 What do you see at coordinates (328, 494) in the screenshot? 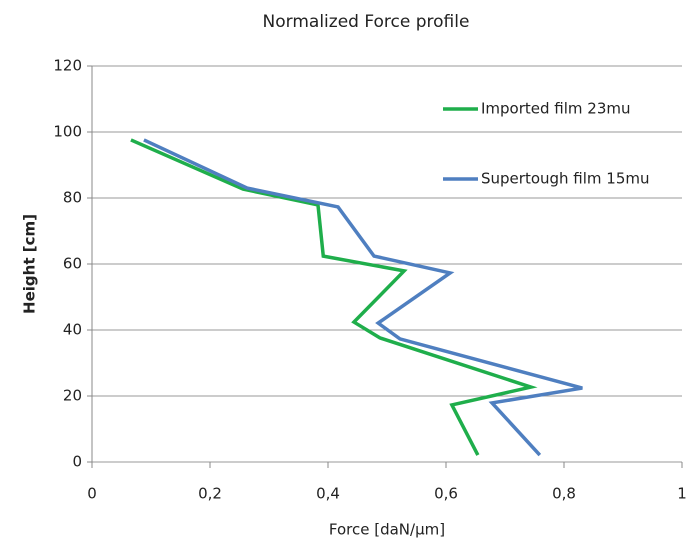
I see `x-tick-label: 0,4` at bounding box center [328, 494].